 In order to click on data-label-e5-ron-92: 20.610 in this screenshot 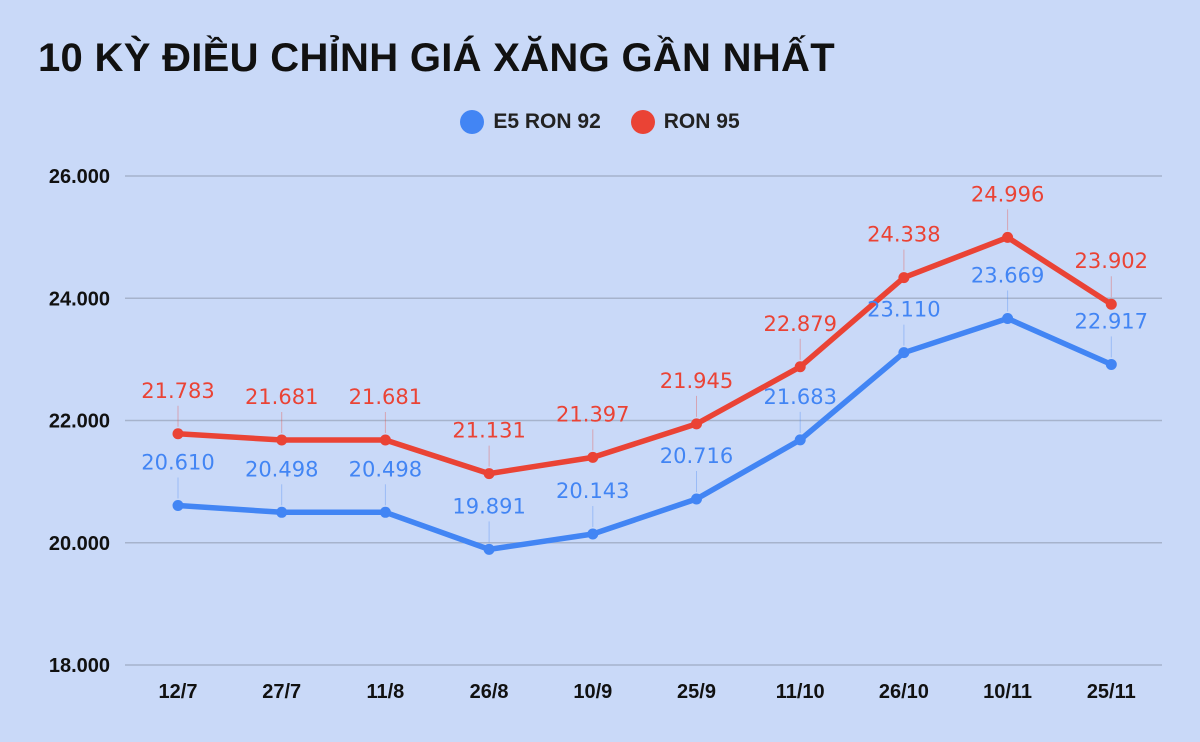, I will do `click(177, 462)`.